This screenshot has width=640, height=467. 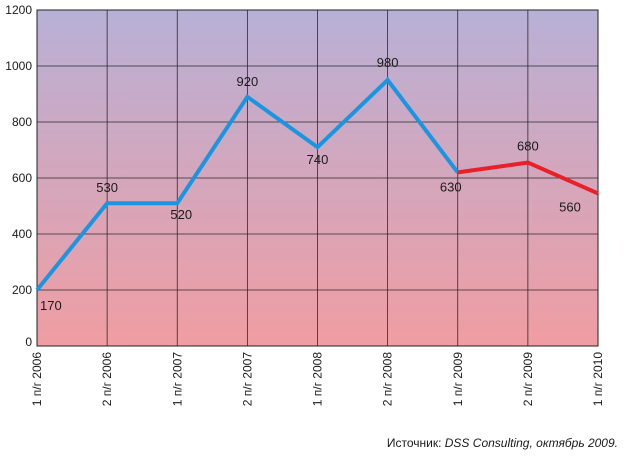 What do you see at coordinates (528, 146) in the screenshot?
I see `data-label: 680` at bounding box center [528, 146].